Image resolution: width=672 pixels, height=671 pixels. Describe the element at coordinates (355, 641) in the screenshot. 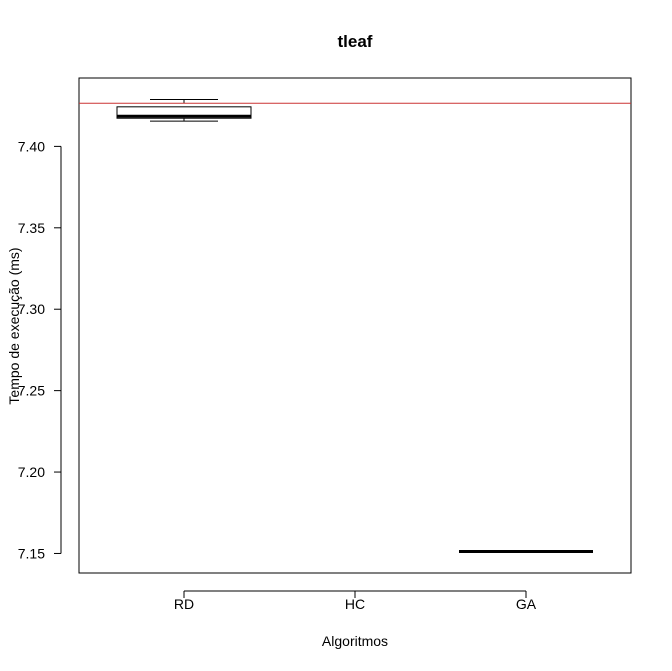

I see `x-axis-label: Algoritmos` at that location.